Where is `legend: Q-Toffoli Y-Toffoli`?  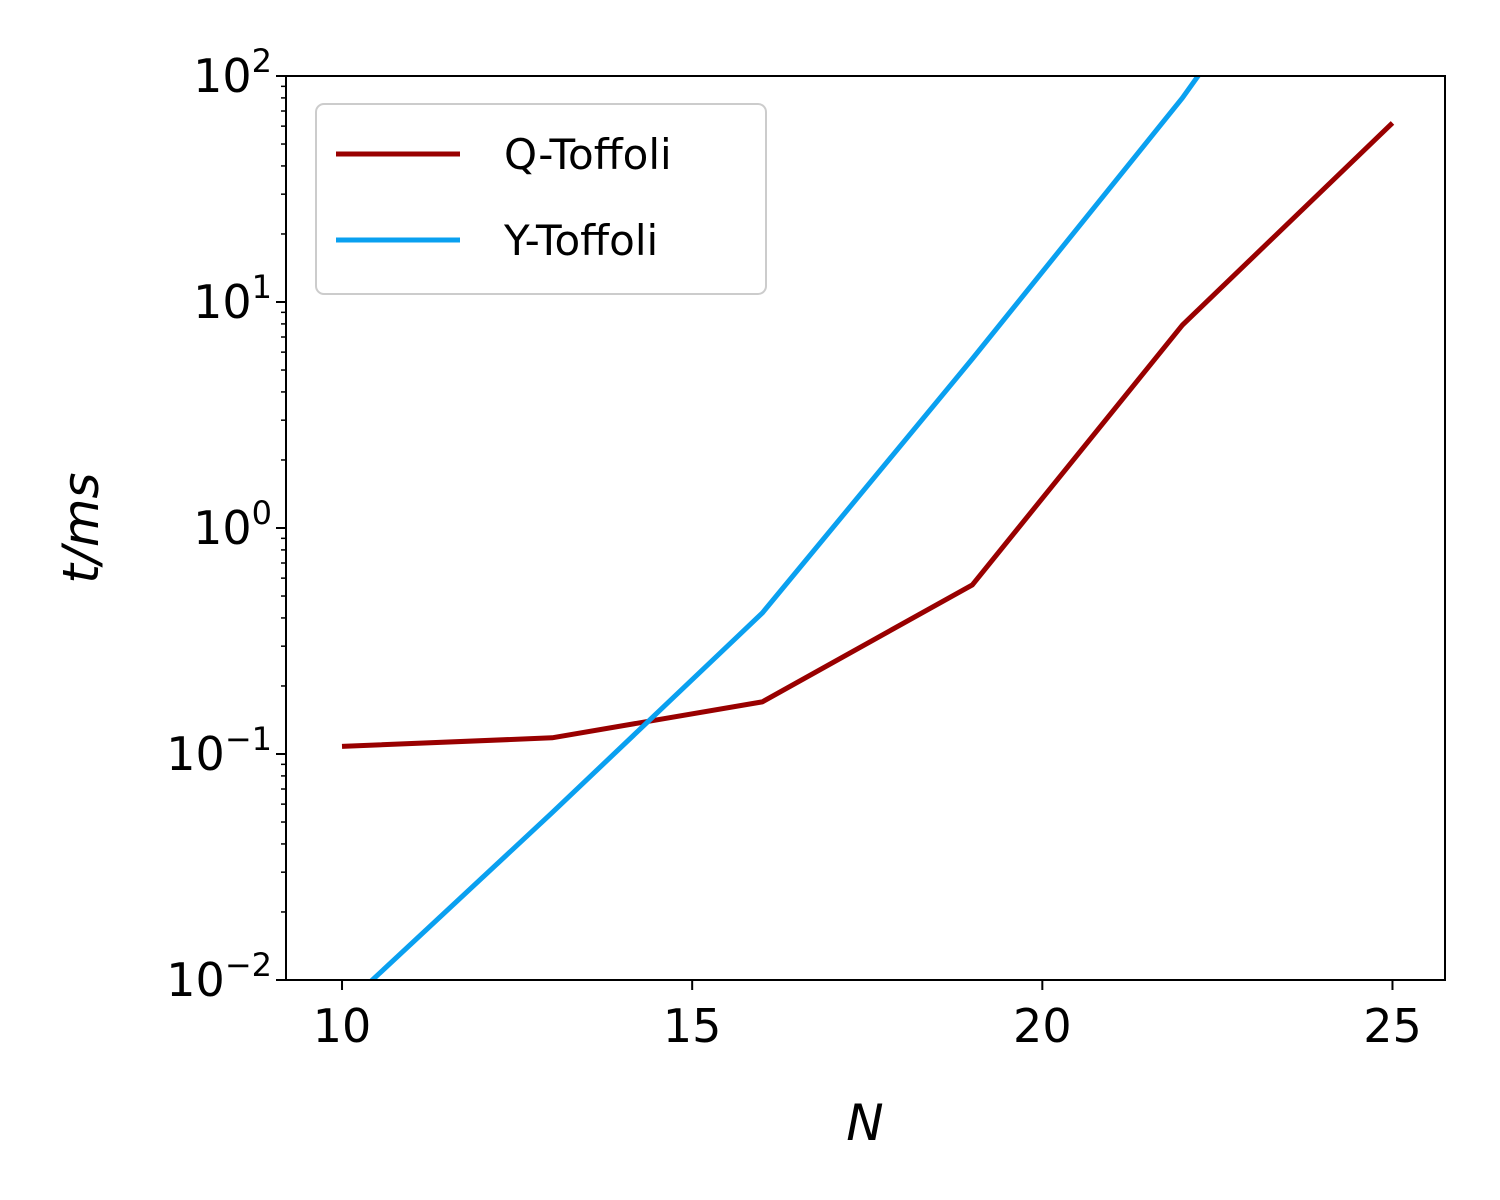 legend: Q-Toffoli Y-Toffoli is located at coordinates (541, 199).